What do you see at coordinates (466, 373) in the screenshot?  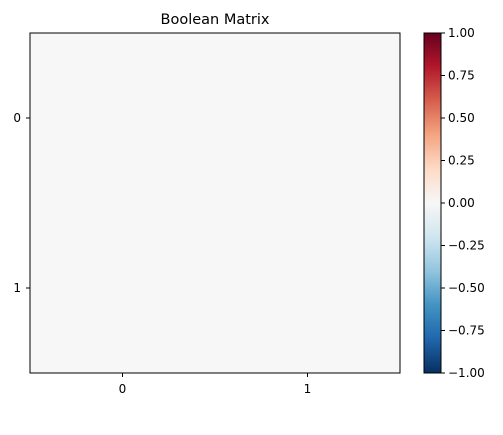 I see `colorbar-tick-label: −1.00` at bounding box center [466, 373].